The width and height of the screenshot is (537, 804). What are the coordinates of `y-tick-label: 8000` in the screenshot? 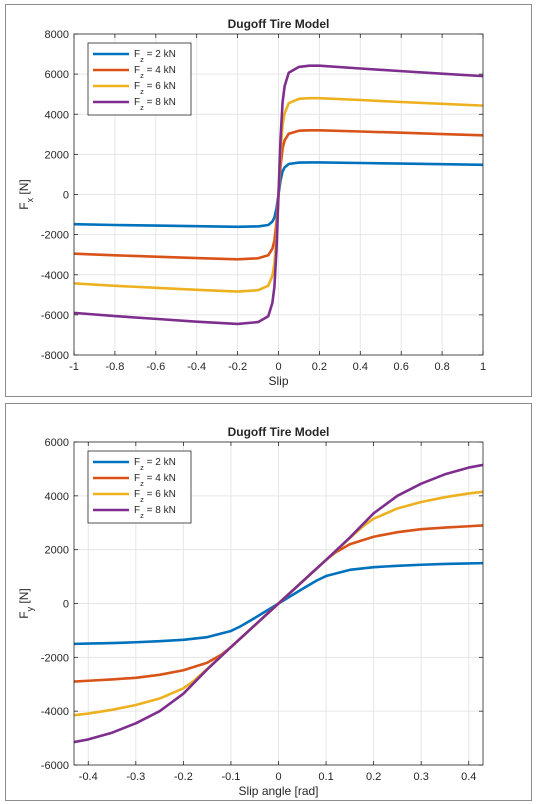 It's located at (57, 35).